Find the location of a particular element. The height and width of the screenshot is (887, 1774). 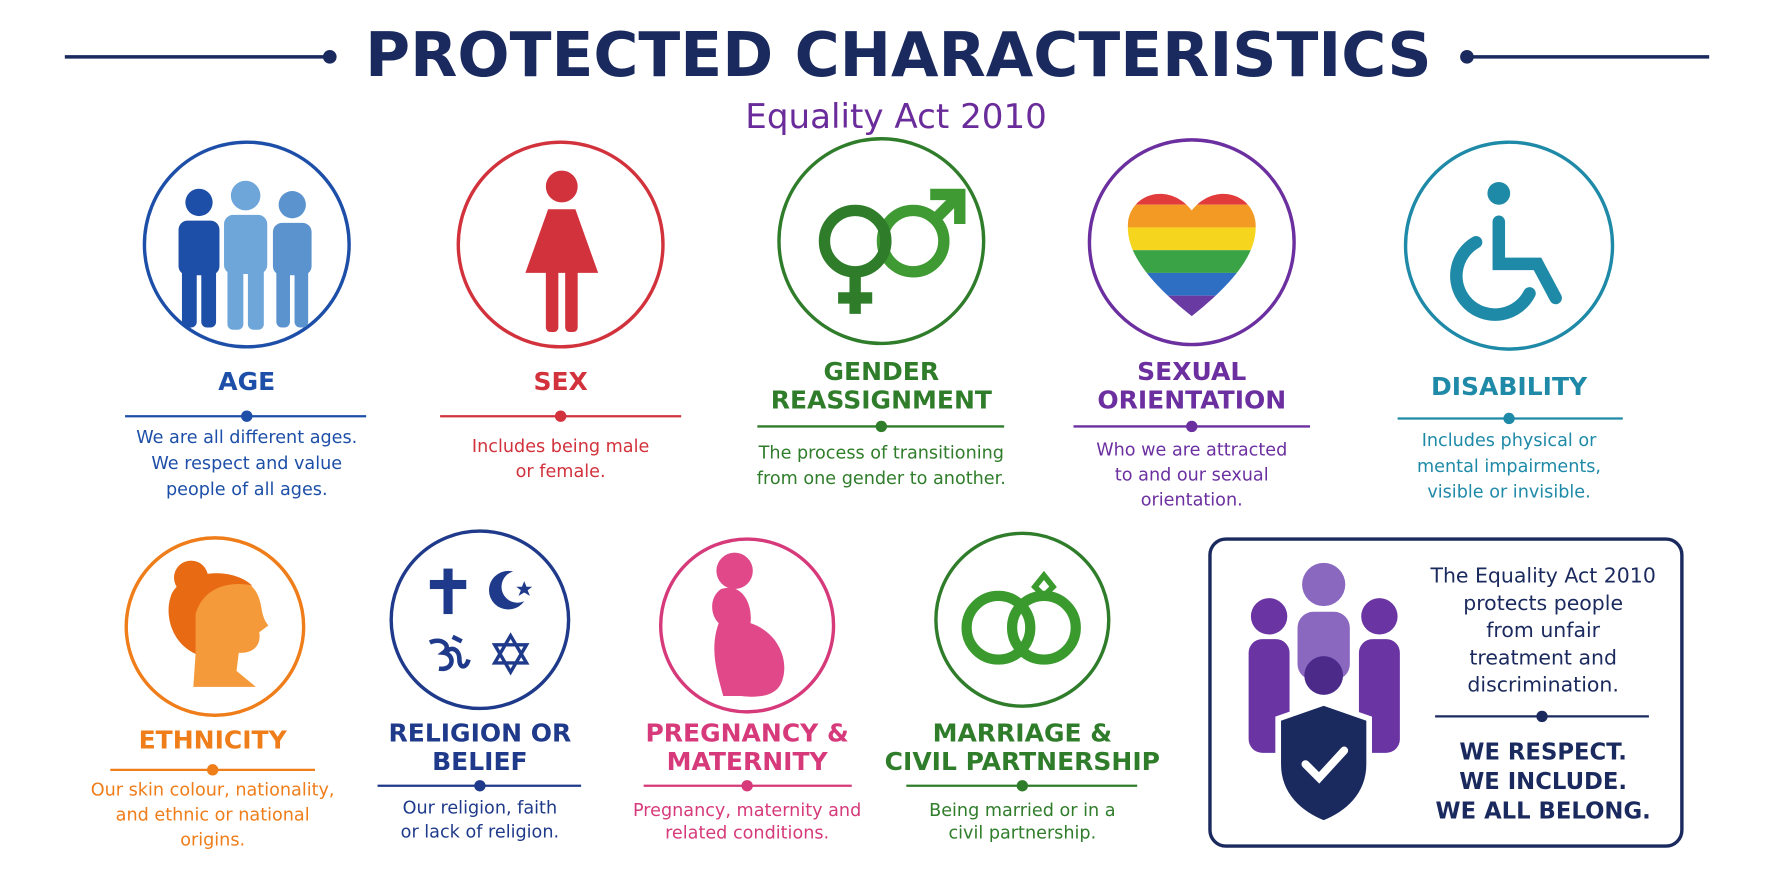

item-description: and ethnic or national is located at coordinates (213, 815).